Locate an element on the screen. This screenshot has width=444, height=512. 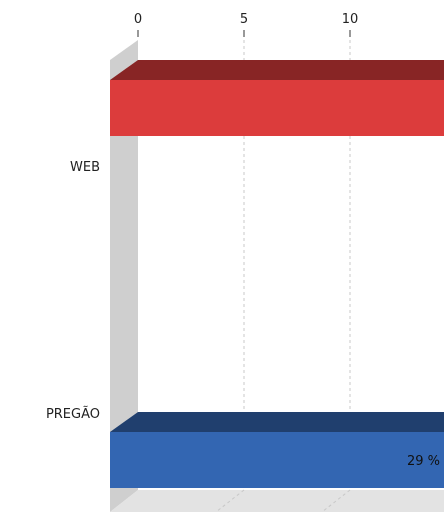
x-tick-label: 0 is located at coordinates (138, 19).